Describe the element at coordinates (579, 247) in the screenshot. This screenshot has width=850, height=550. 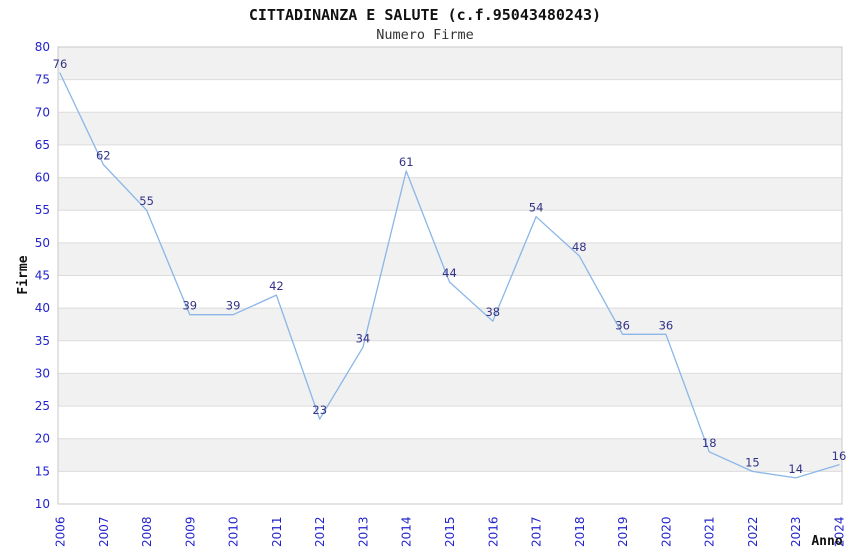
I see `data-label: 48` at that location.